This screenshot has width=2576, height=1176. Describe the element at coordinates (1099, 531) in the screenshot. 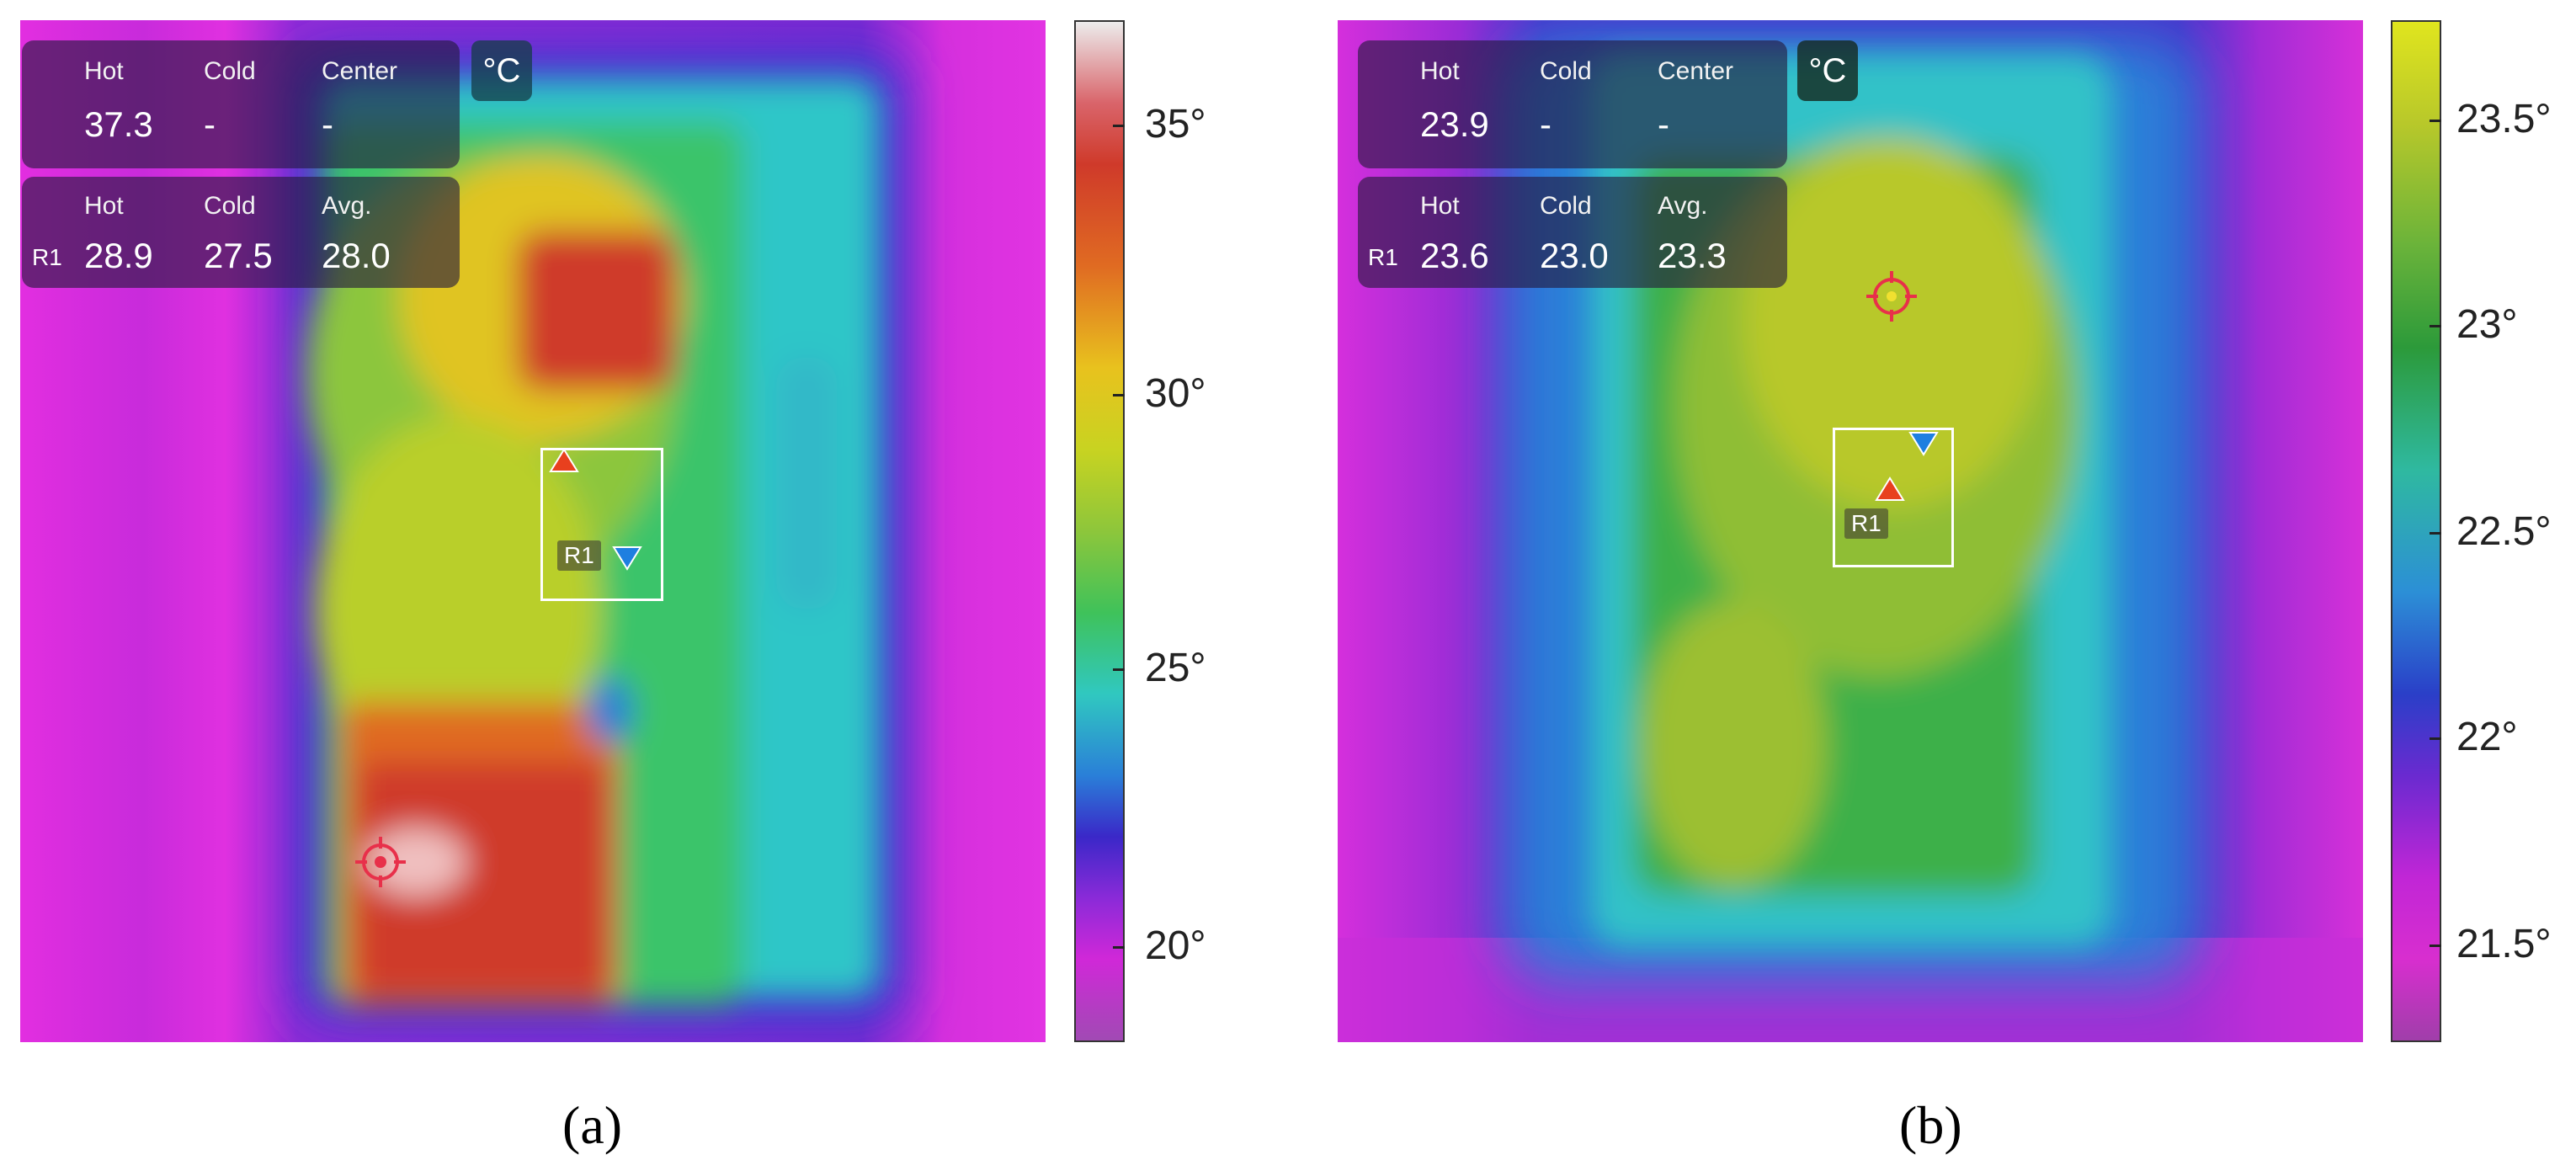

I see `temperature-scale-bar-a` at that location.